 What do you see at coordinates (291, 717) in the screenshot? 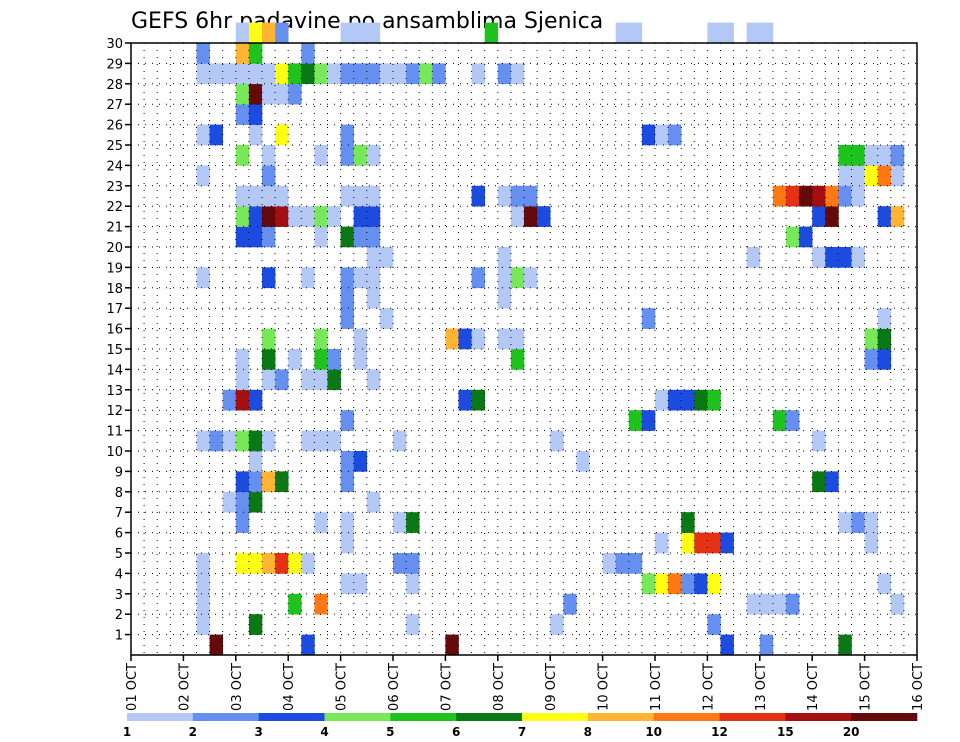
I see `colorbar-swatch` at bounding box center [291, 717].